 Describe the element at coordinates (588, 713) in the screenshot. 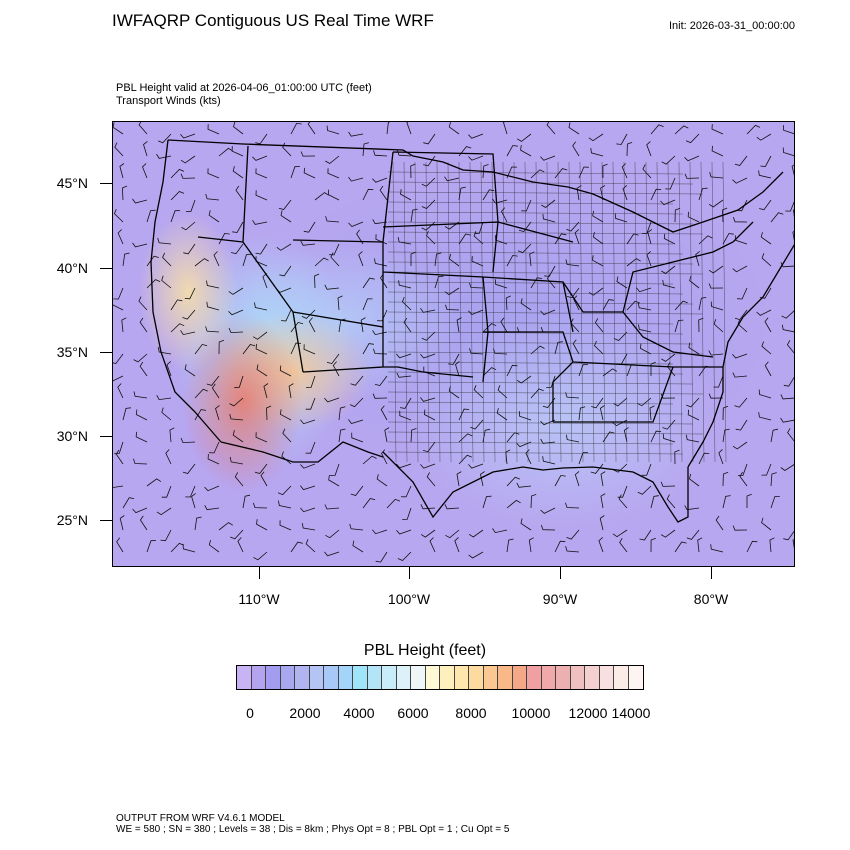

I see `colorbar-label: 12000` at that location.